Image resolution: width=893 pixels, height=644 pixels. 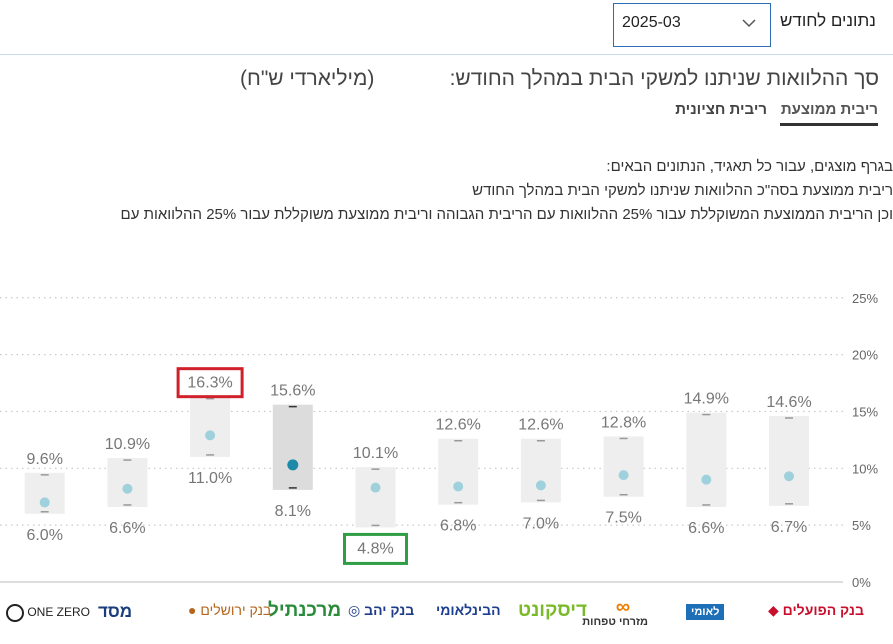 I want to click on low-value-label: 4.8%, so click(x=375, y=548).